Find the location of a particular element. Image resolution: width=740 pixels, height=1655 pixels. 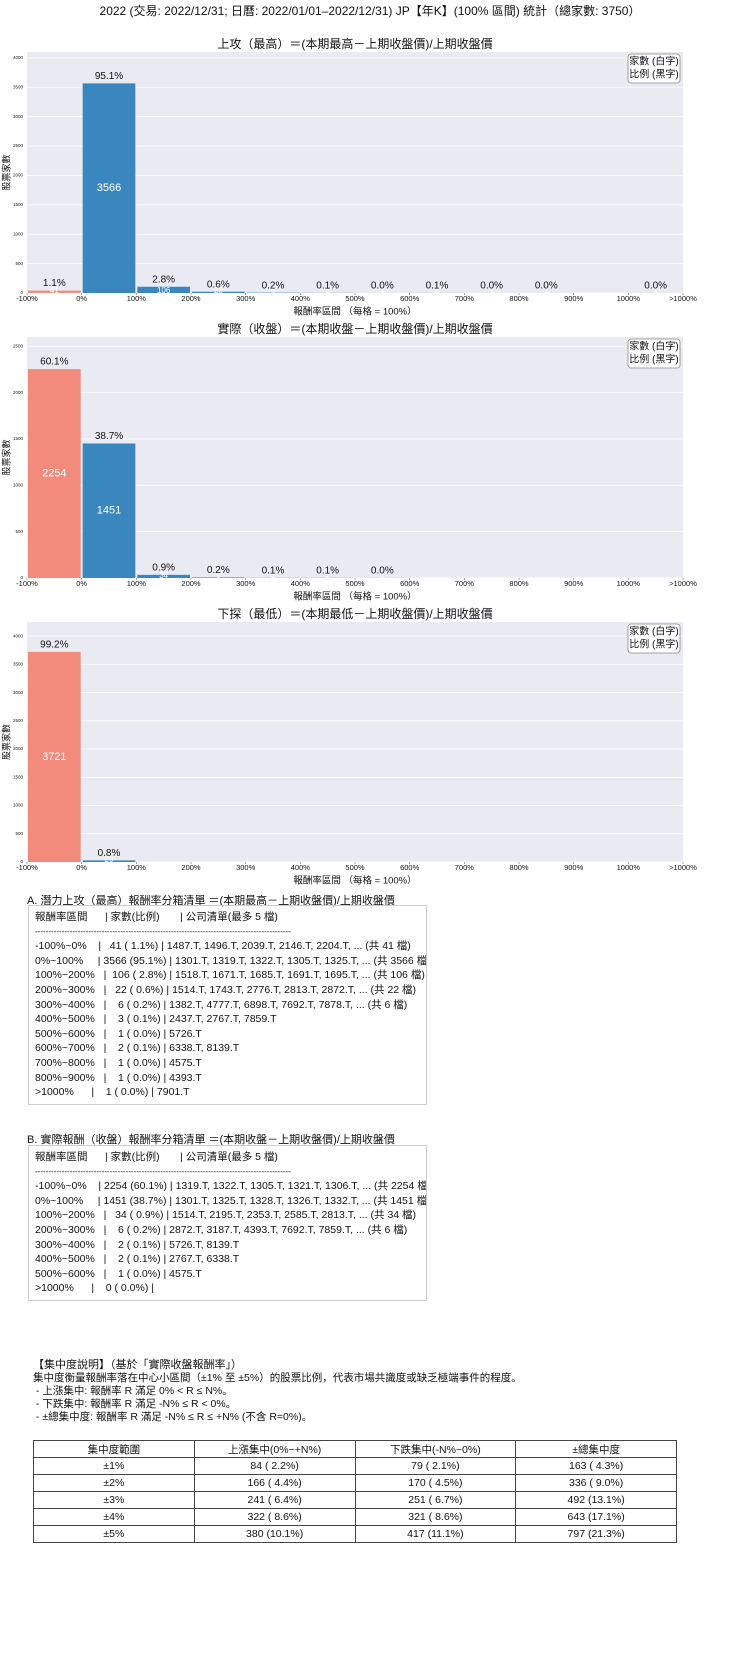

table-row: ±1% 84 ( 2.2%) 79 ( 2.1%) 163 ( 4.3%) is located at coordinates (355, 1466).